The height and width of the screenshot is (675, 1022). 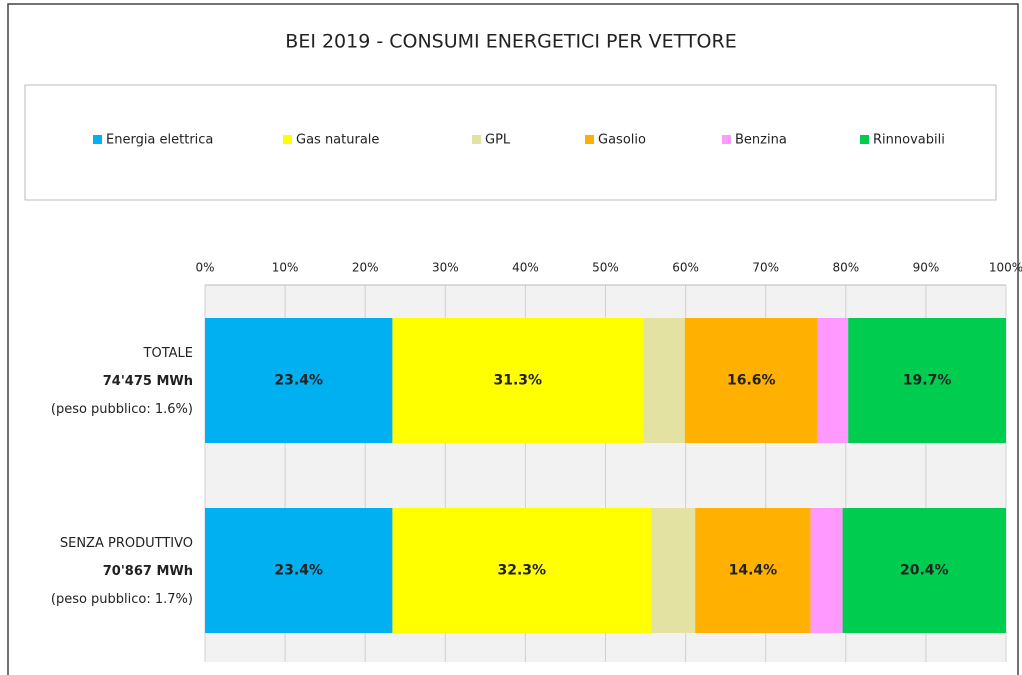 What do you see at coordinates (1005, 268) in the screenshot?
I see `x-tick-label: 100%` at bounding box center [1005, 268].